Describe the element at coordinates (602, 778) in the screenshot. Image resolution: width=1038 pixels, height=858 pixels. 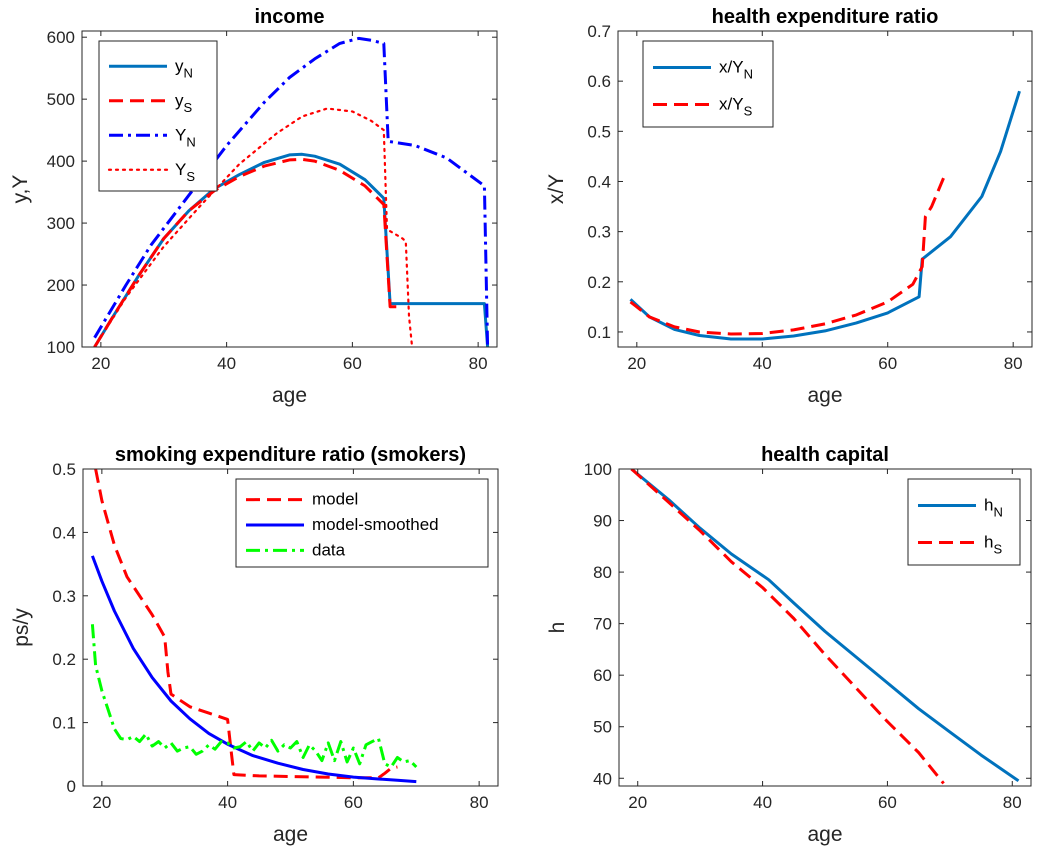
I see `y-tick-label: 40` at that location.